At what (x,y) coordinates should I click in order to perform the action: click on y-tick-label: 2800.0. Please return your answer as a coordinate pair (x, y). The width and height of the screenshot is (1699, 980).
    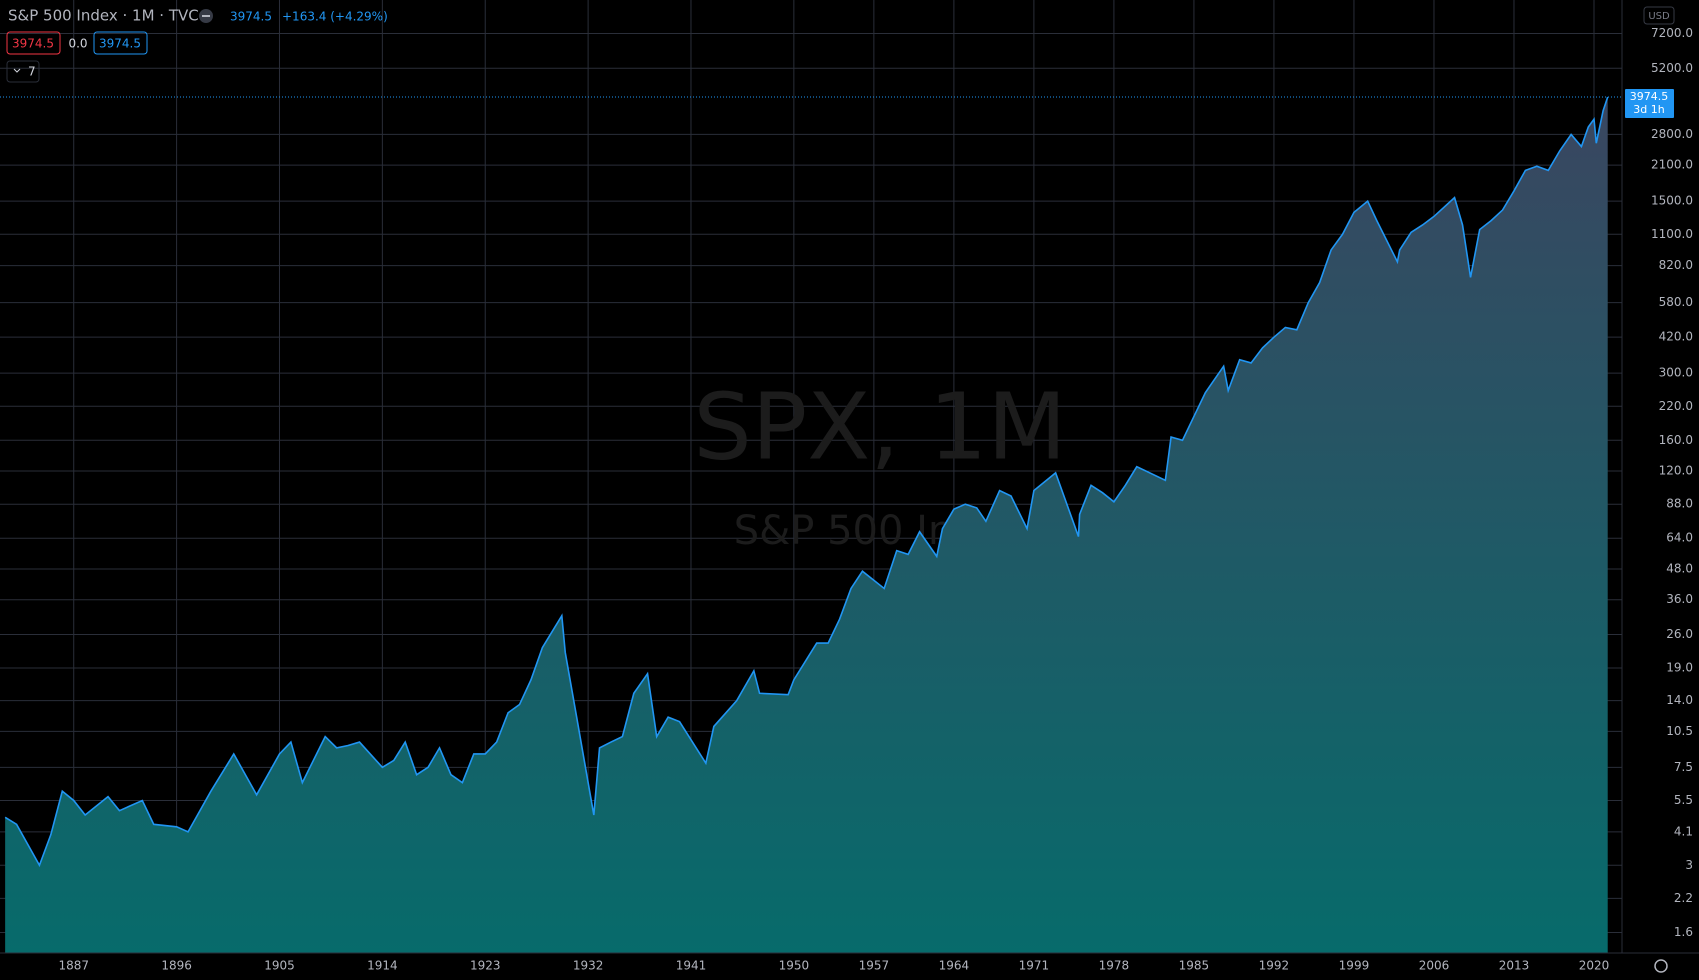
    Looking at the image, I should click on (1672, 134).